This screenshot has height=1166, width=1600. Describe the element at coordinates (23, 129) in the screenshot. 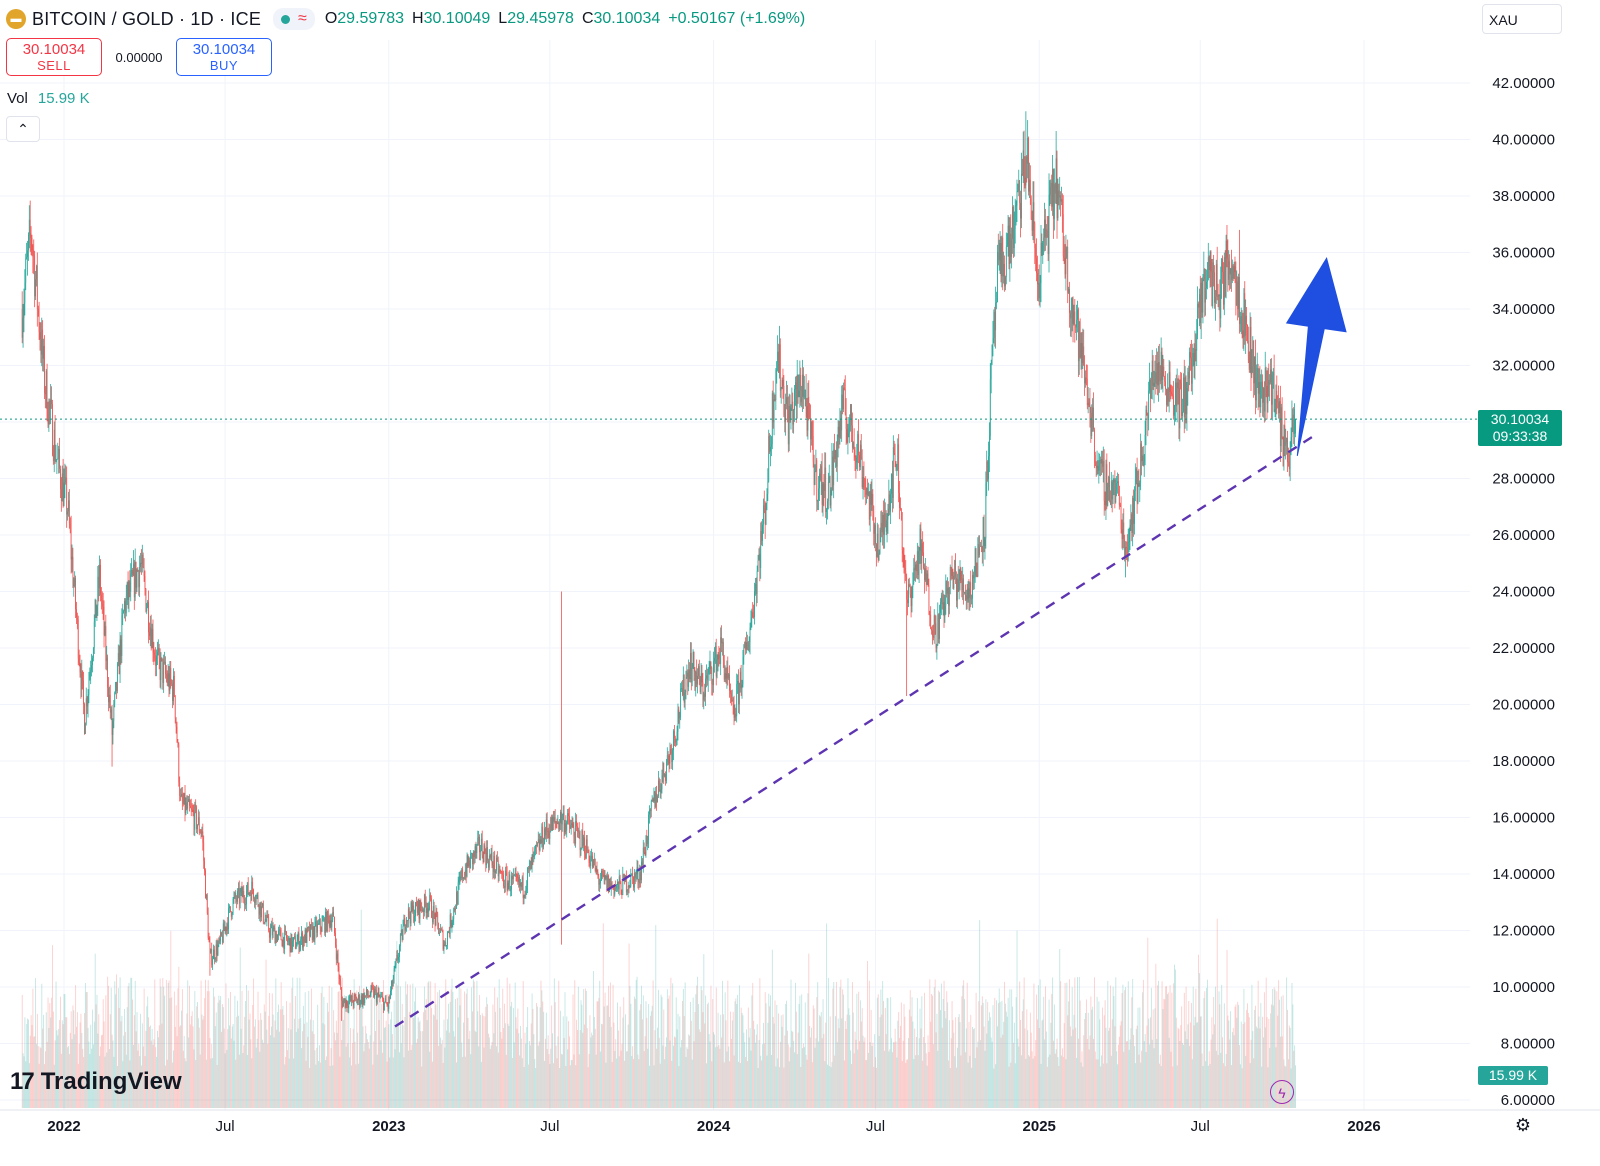

I see `collapse-legend-button: ⌃` at that location.